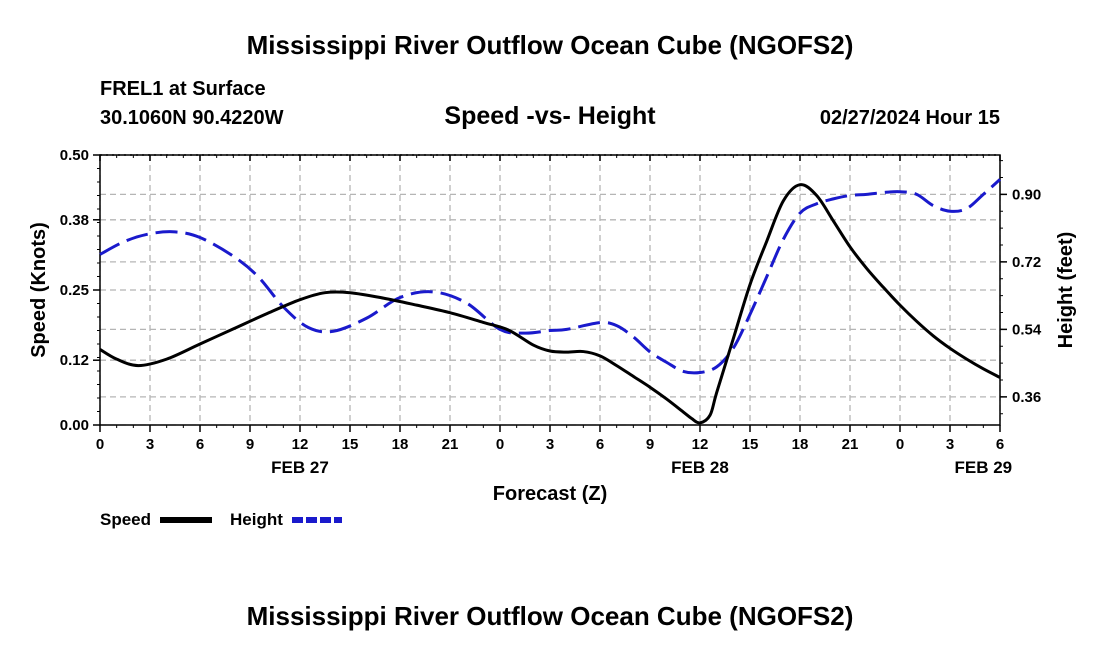 The height and width of the screenshot is (650, 1100). What do you see at coordinates (600, 444) in the screenshot?
I see `x-tick-label-10: 6` at bounding box center [600, 444].